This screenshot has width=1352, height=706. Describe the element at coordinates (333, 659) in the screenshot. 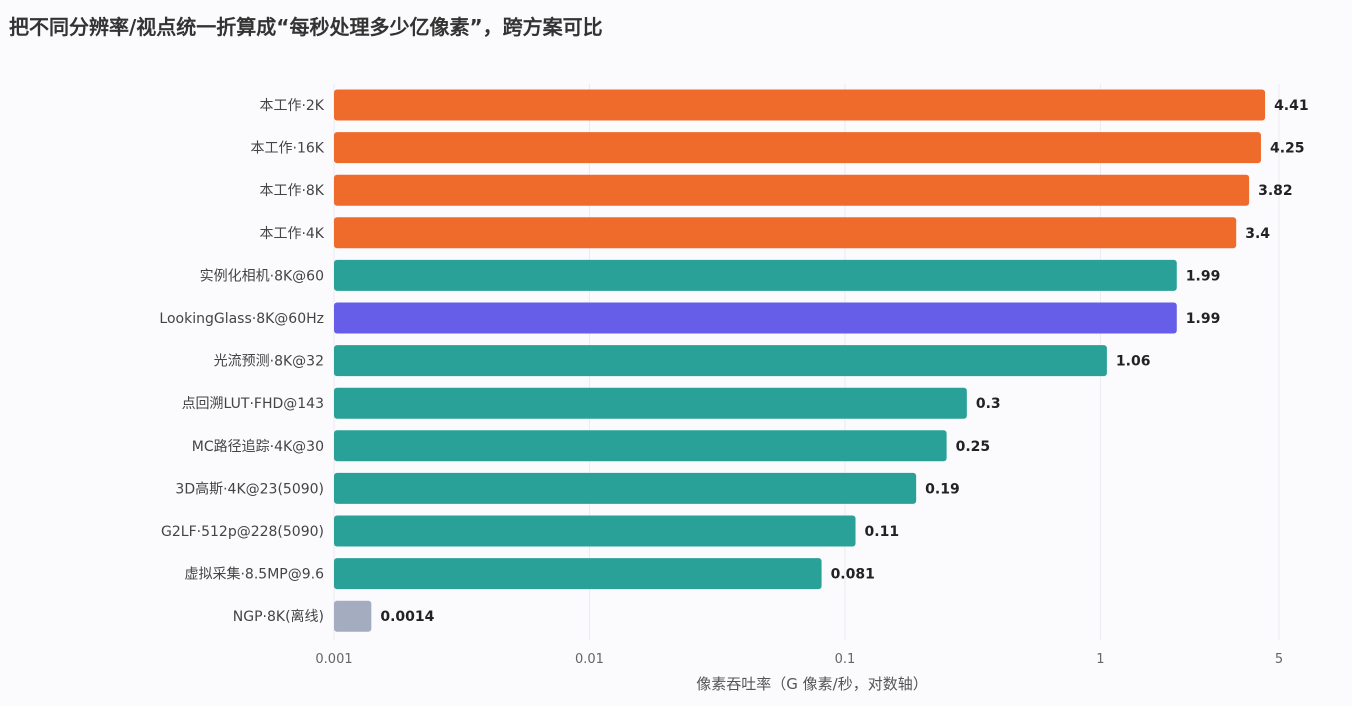

I see `x-tick-label: 0.001` at that location.